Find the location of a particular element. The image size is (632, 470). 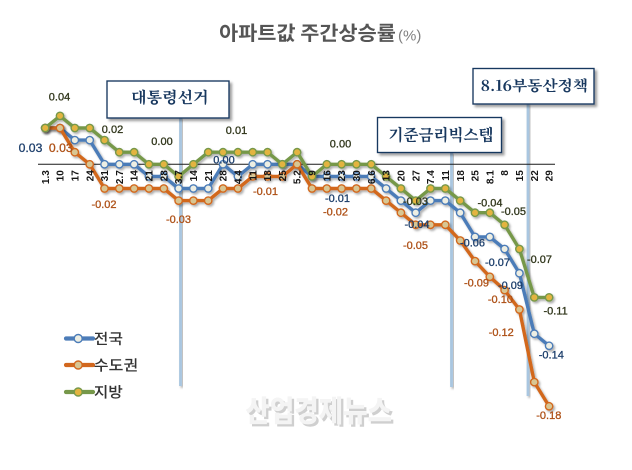

svg-text: 30 is located at coordinates (357, 176).